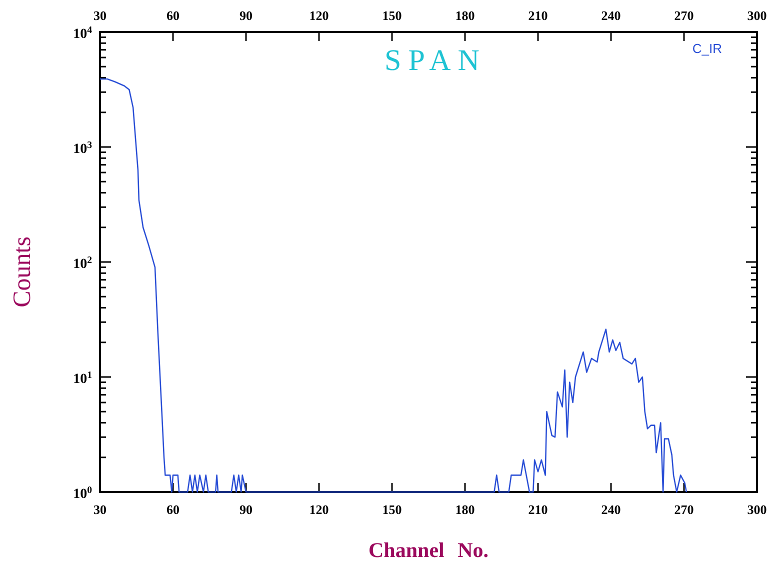 The height and width of the screenshot is (565, 771). What do you see at coordinates (82, 493) in the screenshot?
I see `y-tick-label: 10$^{0}$` at bounding box center [82, 493].